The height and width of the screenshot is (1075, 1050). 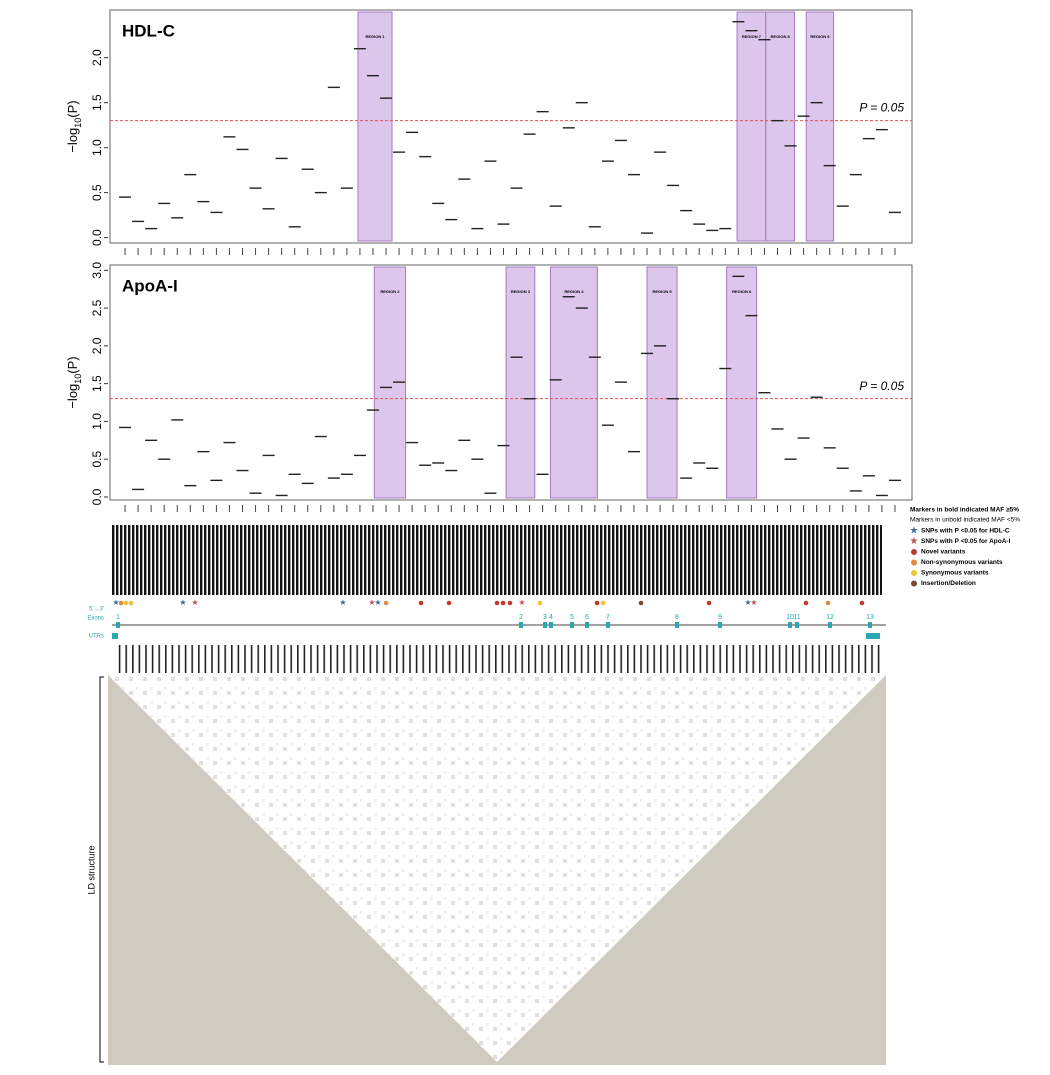 What do you see at coordinates (587, 617) in the screenshot?
I see `exon-number: 6` at bounding box center [587, 617].